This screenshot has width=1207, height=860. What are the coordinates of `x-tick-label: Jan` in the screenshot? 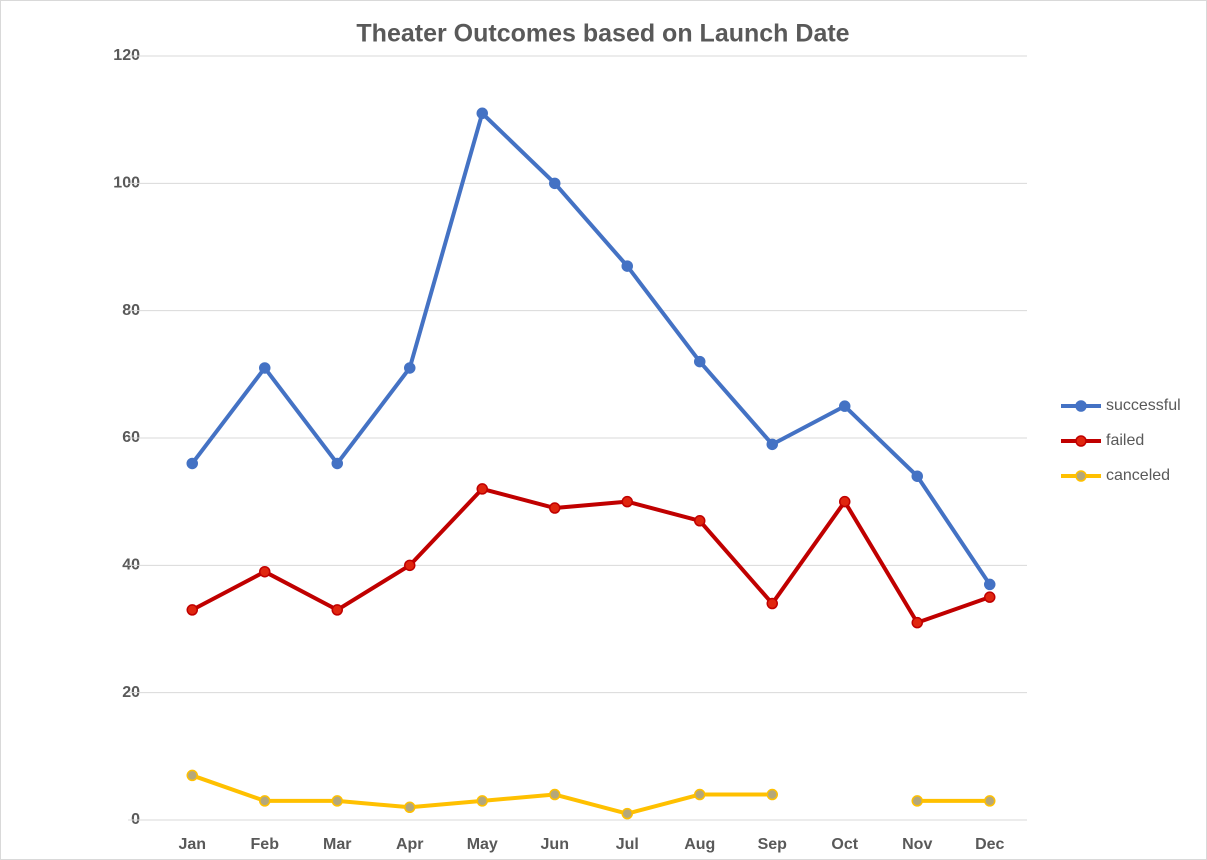 It's located at (192, 844).